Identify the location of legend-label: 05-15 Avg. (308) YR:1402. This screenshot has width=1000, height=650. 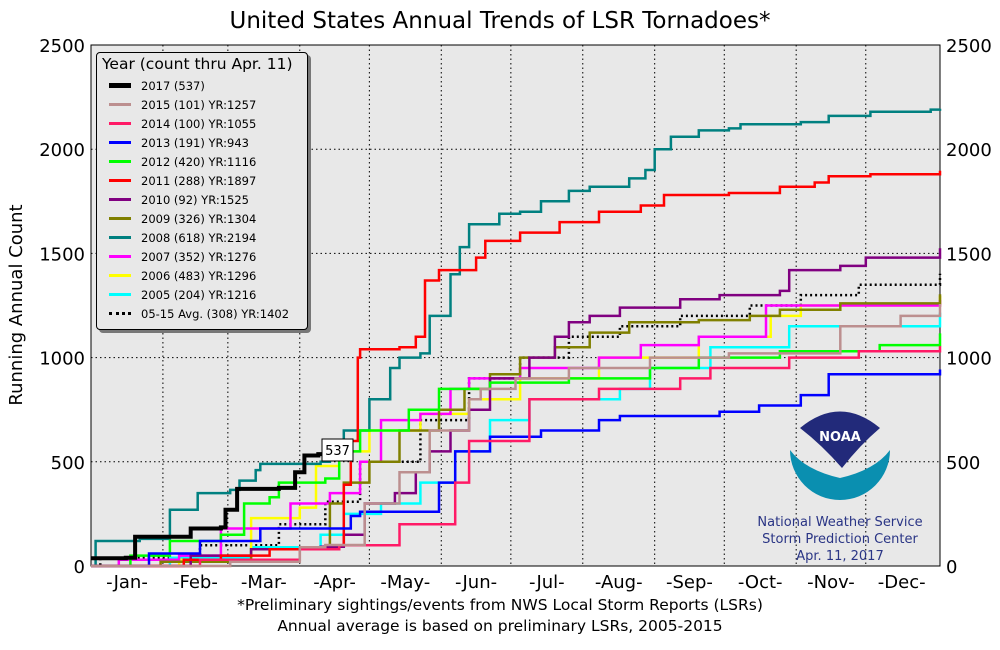
(215, 313).